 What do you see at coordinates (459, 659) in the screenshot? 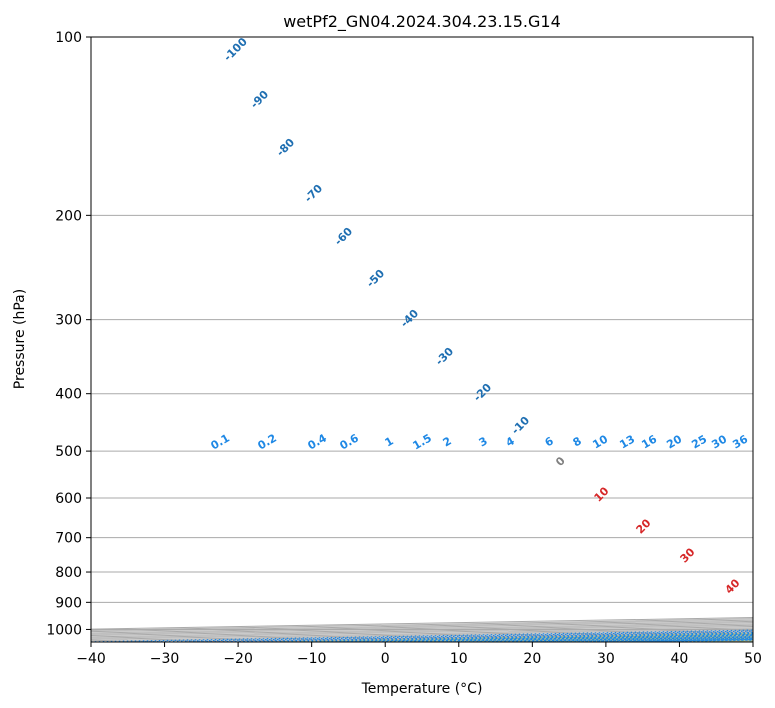
I see `x-tick-label: 10` at bounding box center [459, 659].